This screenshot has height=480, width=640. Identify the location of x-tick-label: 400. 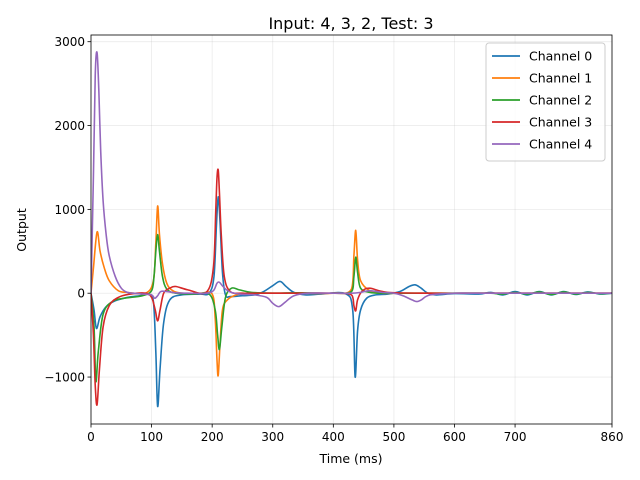
(333, 437).